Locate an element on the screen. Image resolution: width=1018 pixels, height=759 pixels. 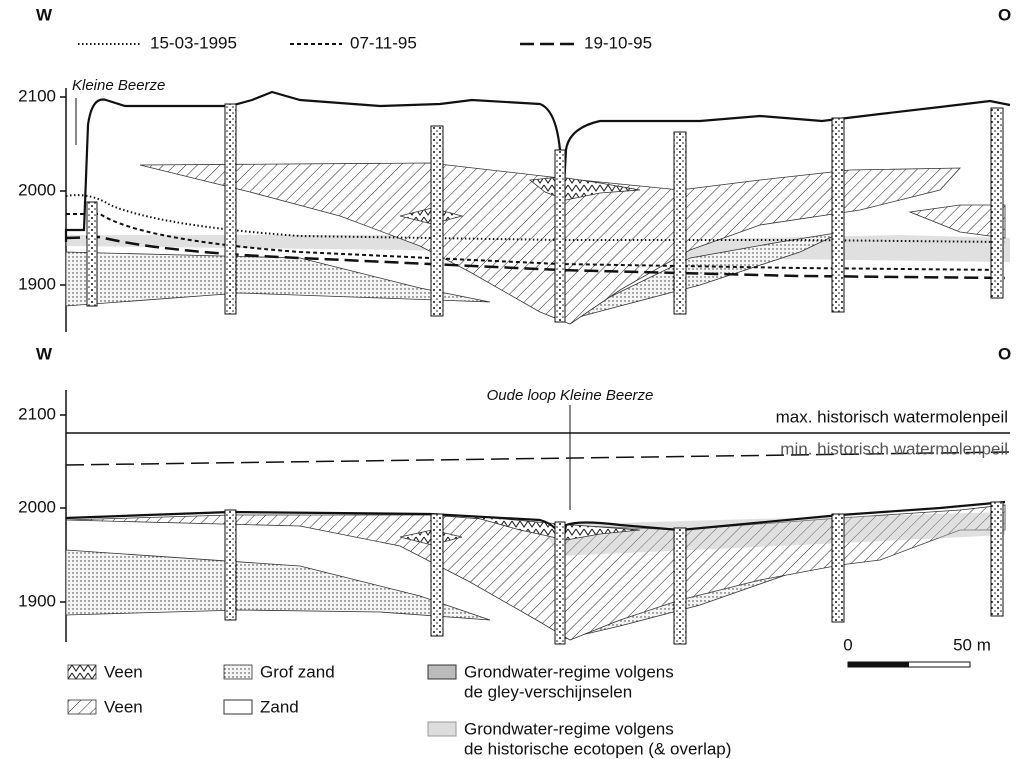
min-level-label: min. historisch watermolenpeil is located at coordinates (894, 448).